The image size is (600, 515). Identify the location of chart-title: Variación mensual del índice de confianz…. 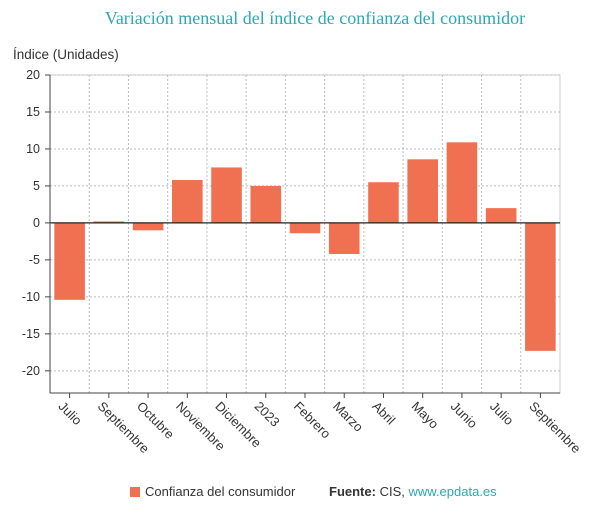
(315, 18).